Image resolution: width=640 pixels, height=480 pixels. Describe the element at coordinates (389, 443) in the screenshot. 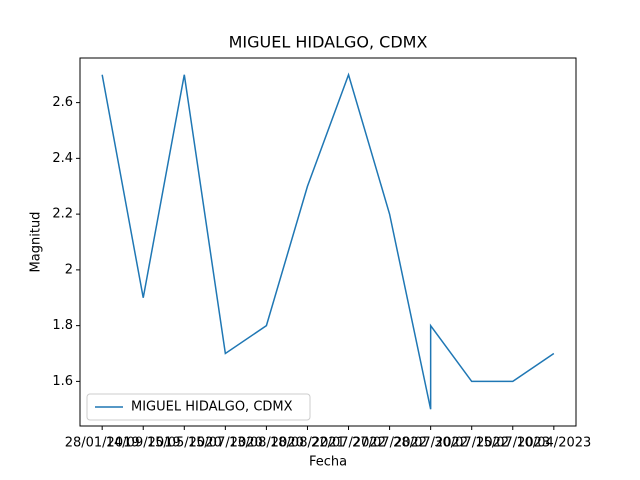

I see `x-tick-label: 27/07/2022` at that location.